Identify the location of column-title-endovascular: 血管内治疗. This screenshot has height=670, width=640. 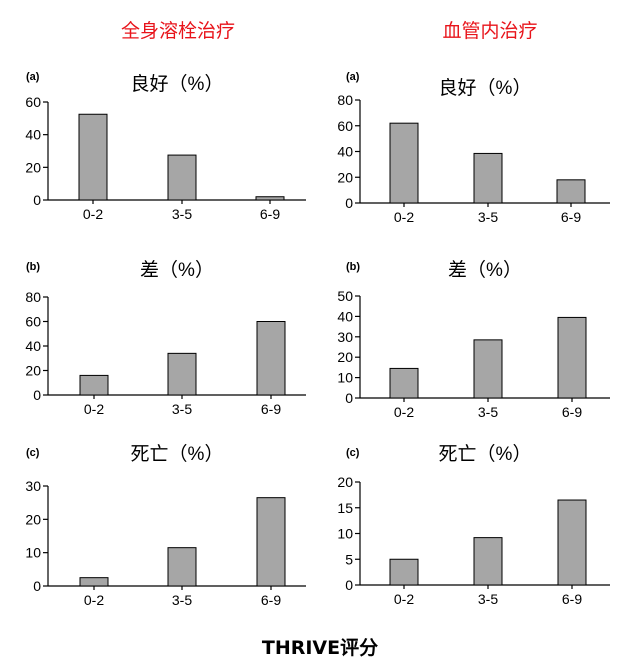
(490, 31).